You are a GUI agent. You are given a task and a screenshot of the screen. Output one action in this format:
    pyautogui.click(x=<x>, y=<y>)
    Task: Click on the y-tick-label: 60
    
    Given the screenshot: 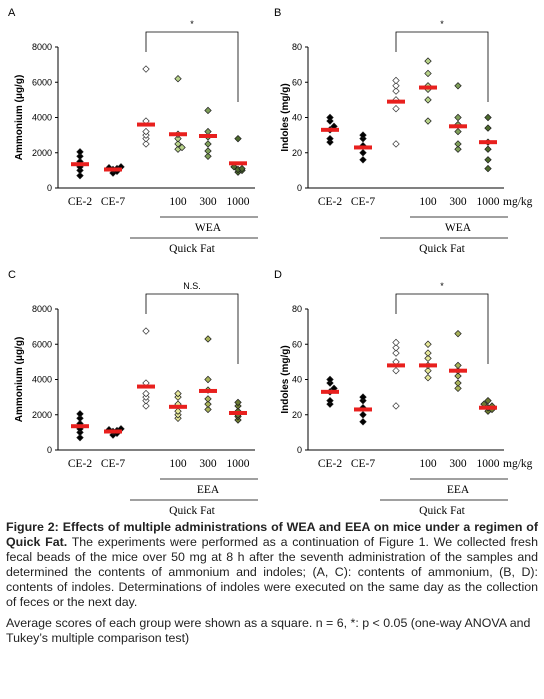 What is the action you would take?
    pyautogui.click(x=297, y=344)
    